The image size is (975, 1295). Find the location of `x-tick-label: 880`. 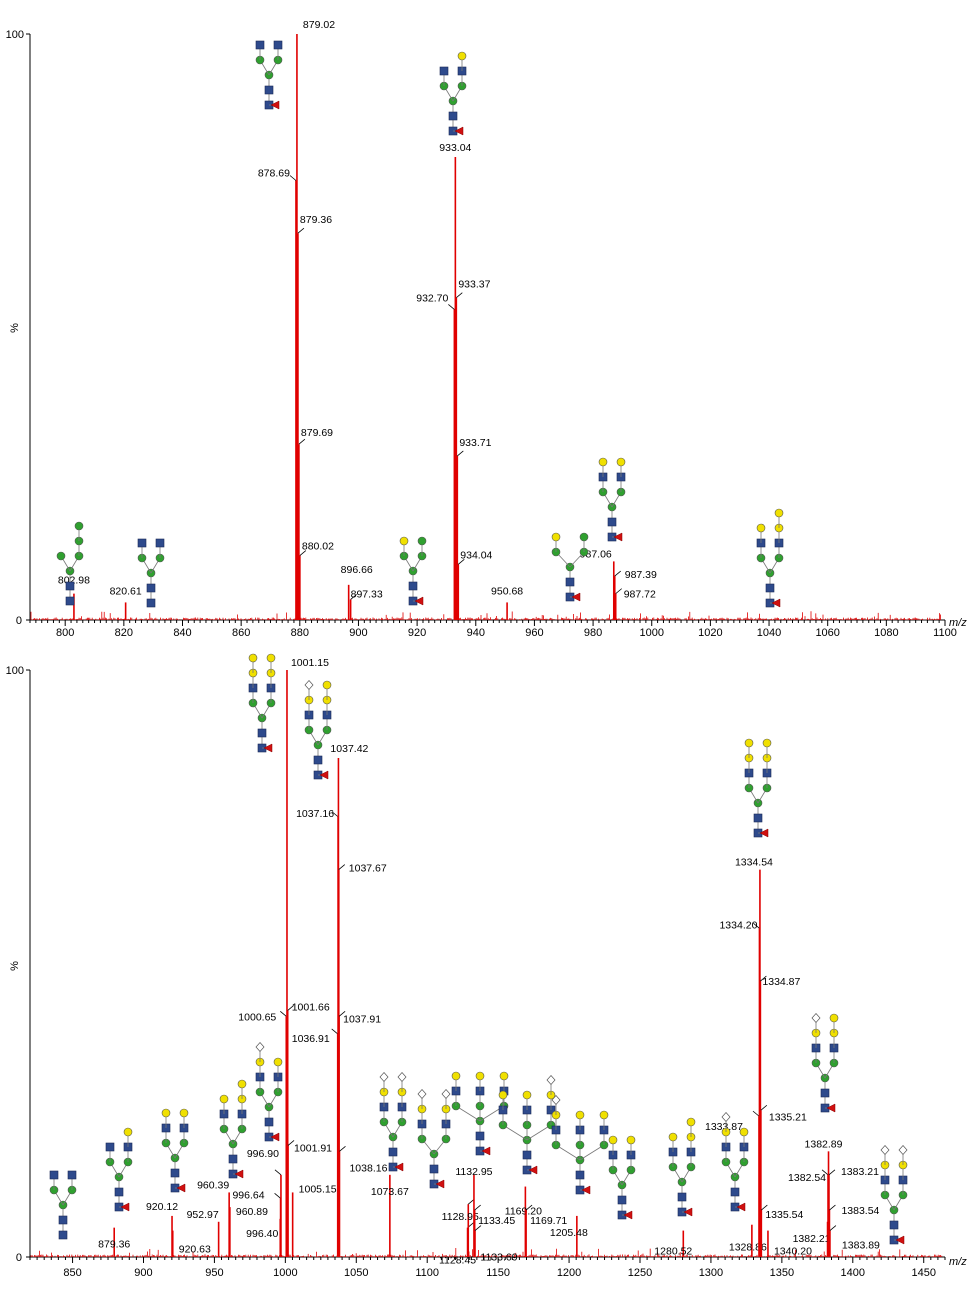

x-tick-label: 880 is located at coordinates (300, 633).